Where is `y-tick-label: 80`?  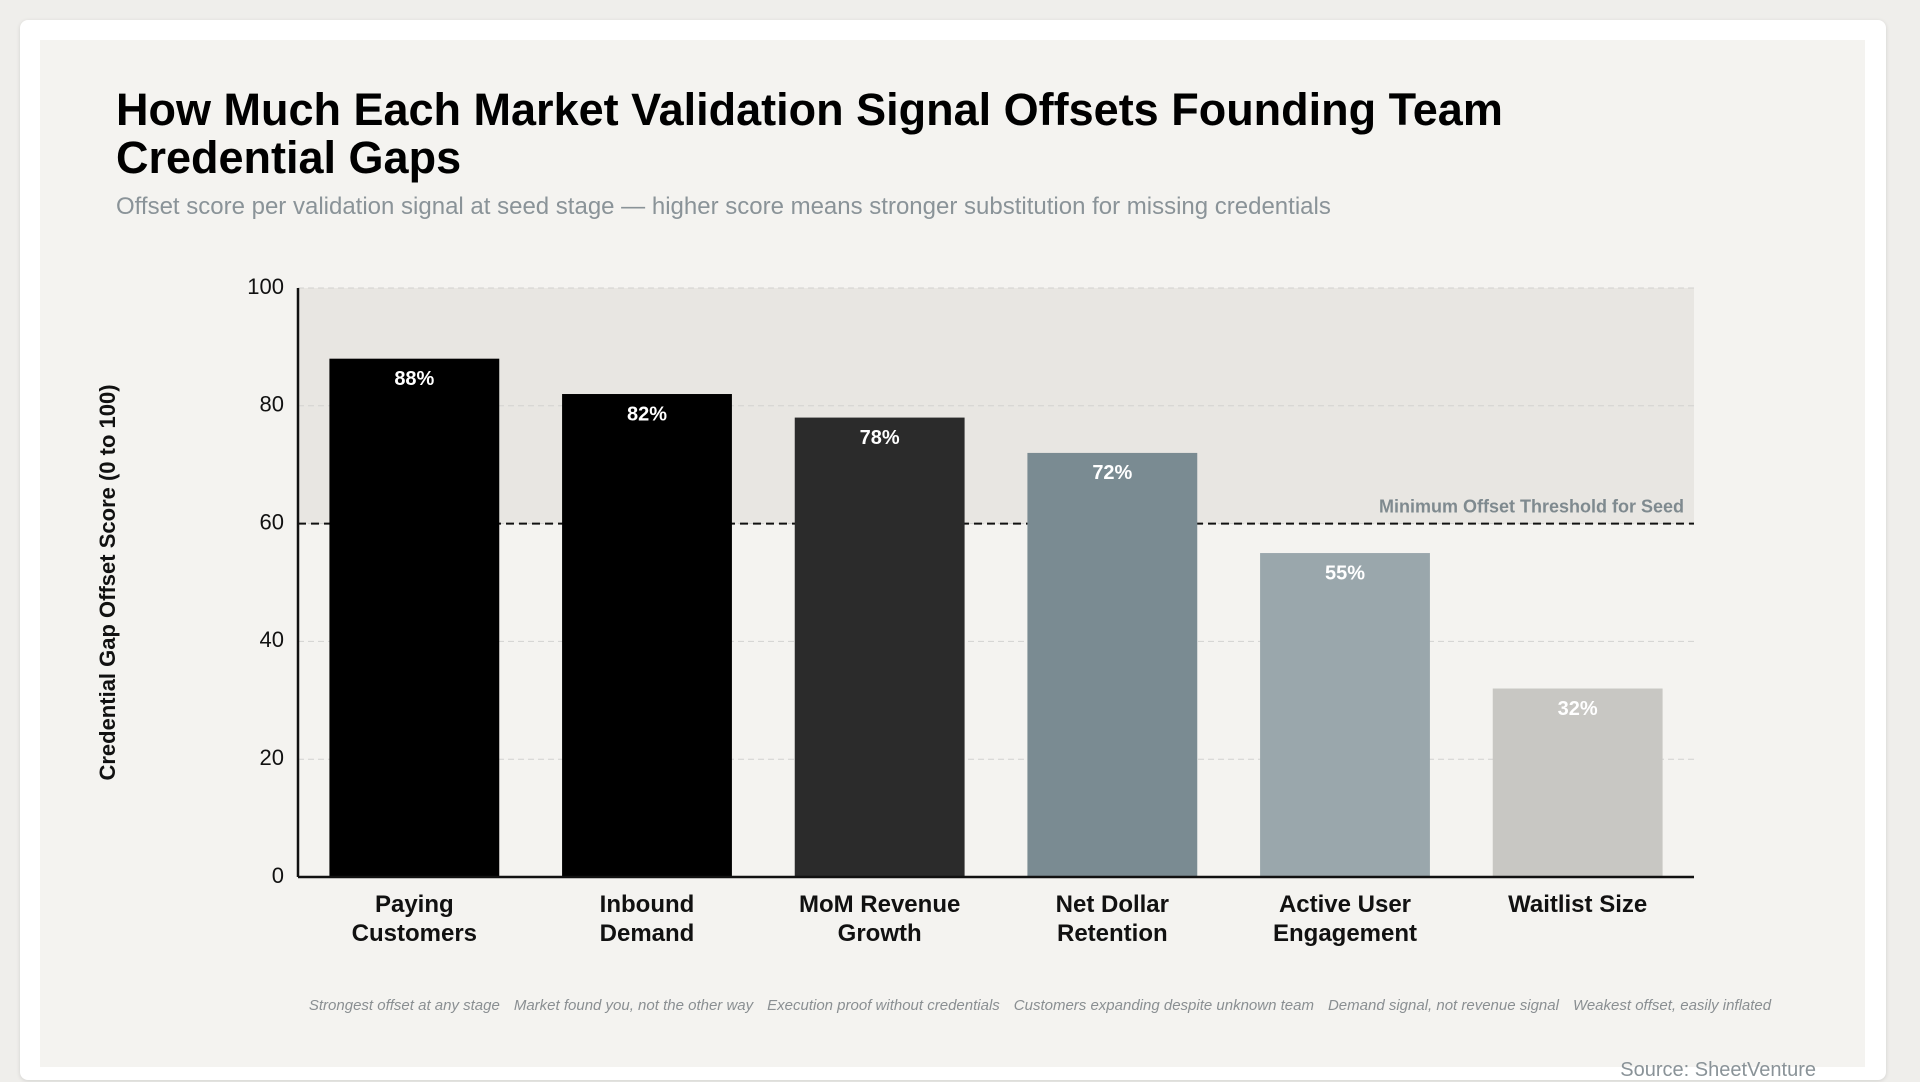
y-tick-label: 80 is located at coordinates (272, 404).